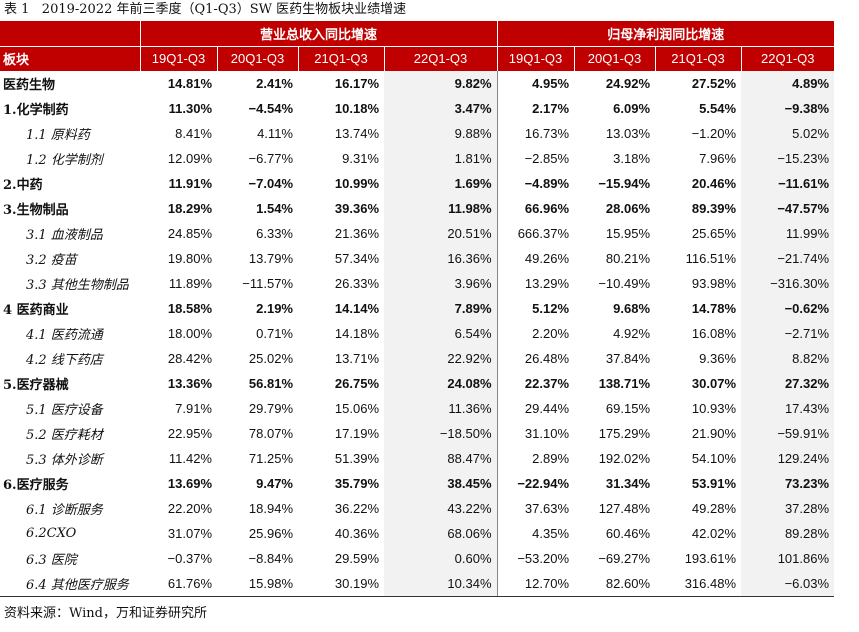 The height and width of the screenshot is (632, 859). Describe the element at coordinates (356, 233) in the screenshot. I see `revenue-growth-cell: 21.36%` at that location.